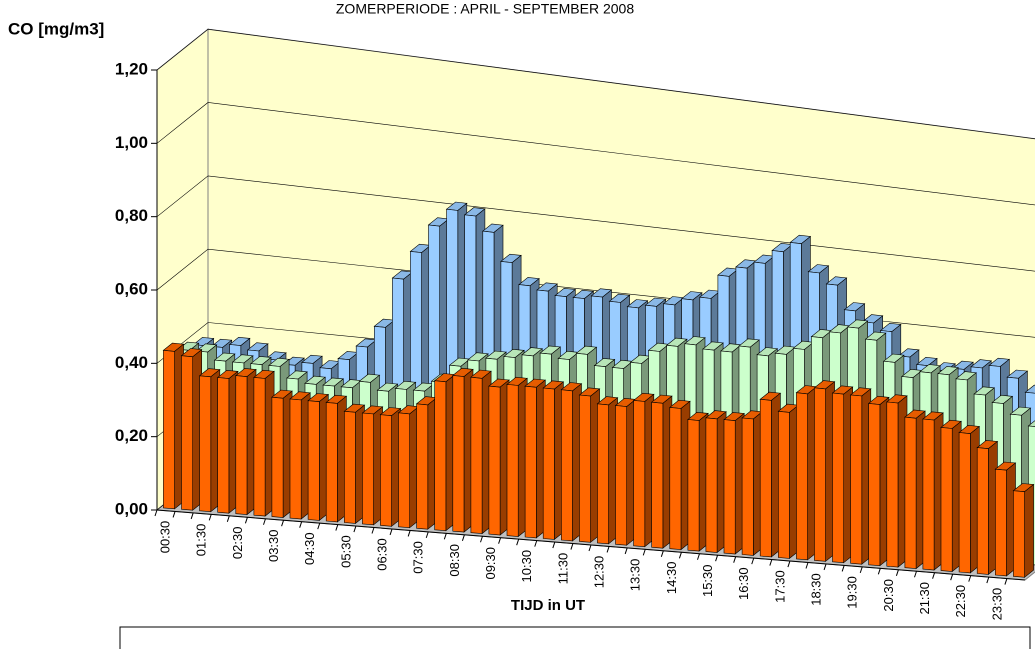 The height and width of the screenshot is (649, 1035). I want to click on bar-top, so click(1031, 423).